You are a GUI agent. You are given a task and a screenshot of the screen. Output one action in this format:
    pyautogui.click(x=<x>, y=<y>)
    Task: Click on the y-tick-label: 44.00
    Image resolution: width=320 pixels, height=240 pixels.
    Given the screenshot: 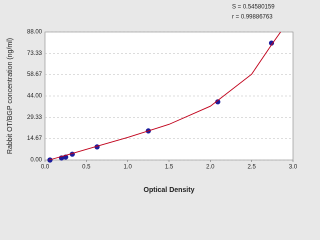 What is the action you would take?
    pyautogui.click(x=35, y=97)
    